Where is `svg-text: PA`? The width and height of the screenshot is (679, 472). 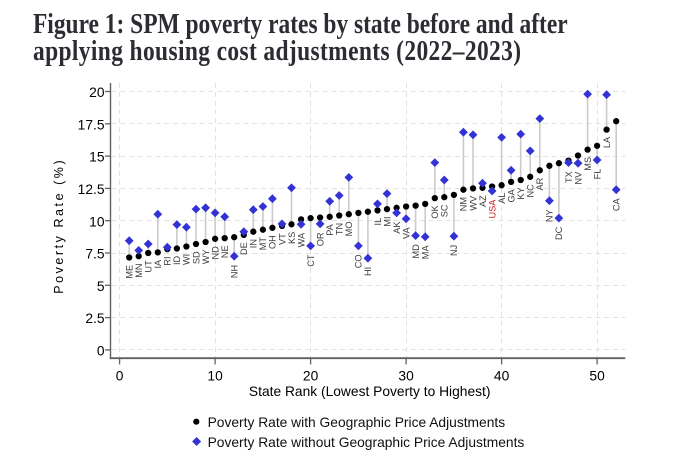 svg-text: PA is located at coordinates (330, 229).